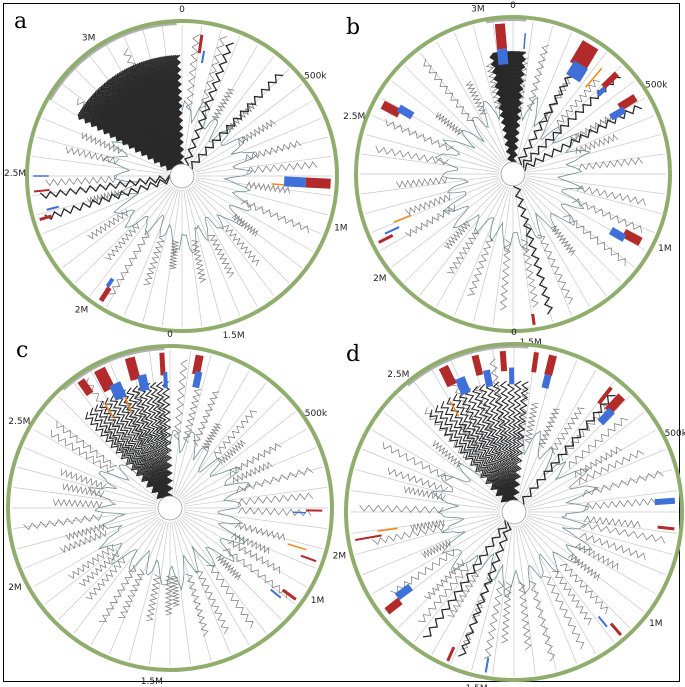  What do you see at coordinates (478, 10) in the screenshot?
I see `position-tick-label: 3M` at bounding box center [478, 10].